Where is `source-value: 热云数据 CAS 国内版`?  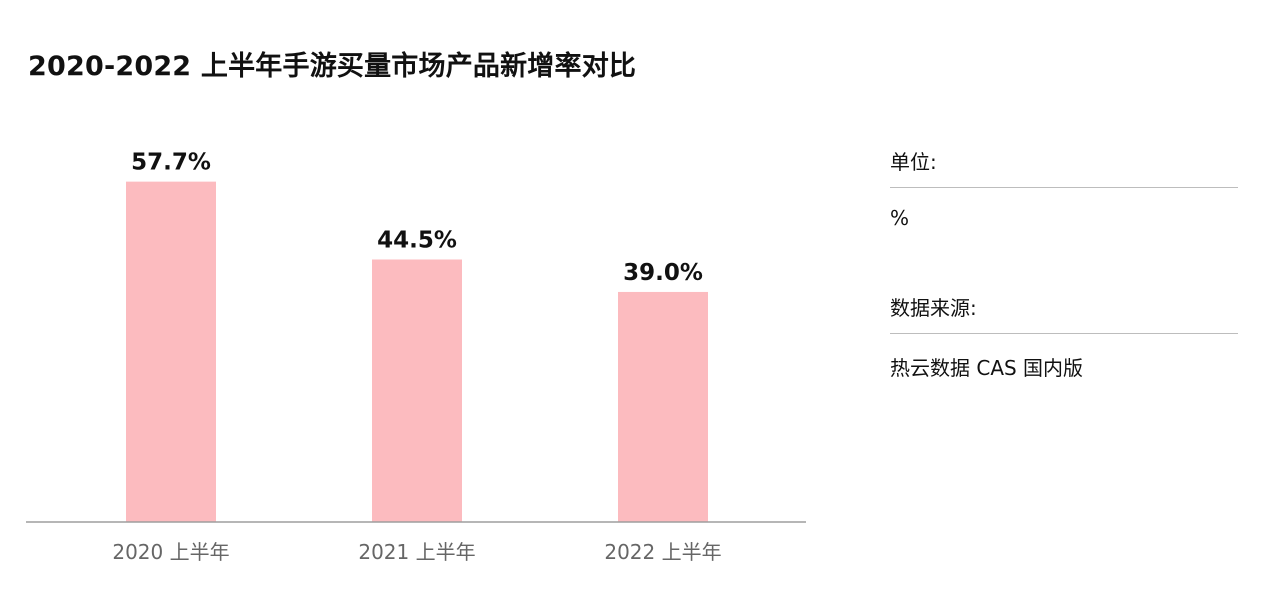 source-value: 热云数据 CAS 国内版 is located at coordinates (987, 368).